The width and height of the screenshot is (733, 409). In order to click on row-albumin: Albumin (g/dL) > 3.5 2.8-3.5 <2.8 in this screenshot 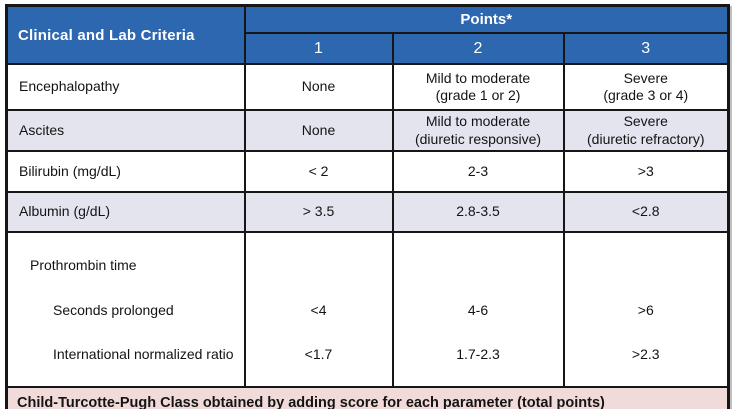, I will do `click(367, 212)`.